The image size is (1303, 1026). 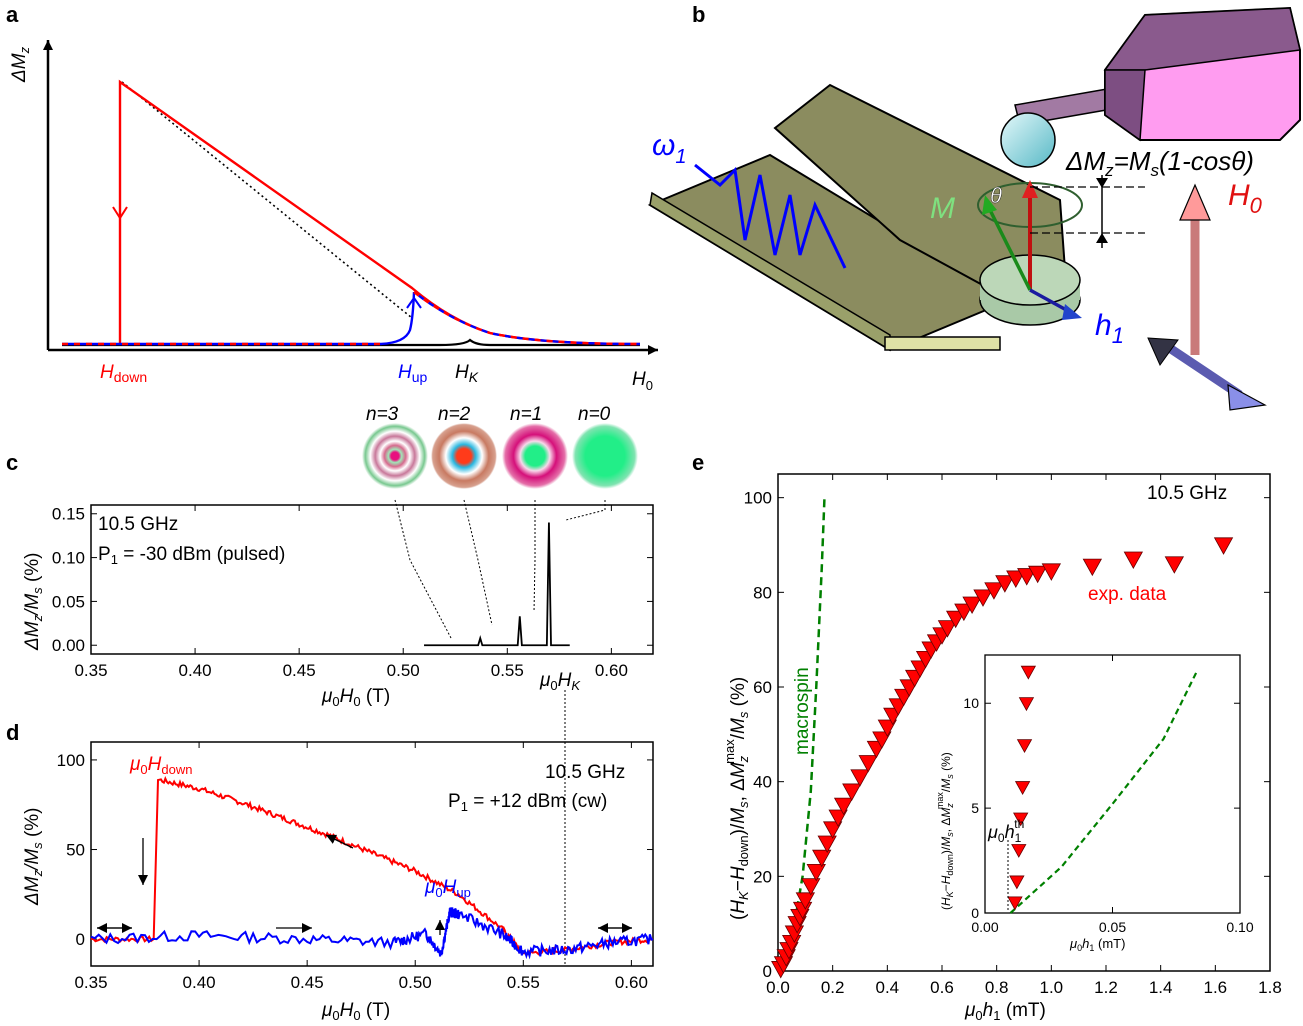 What do you see at coordinates (123, 373) in the screenshot?
I see `panel-a-hdown-label: Hdown` at bounding box center [123, 373].